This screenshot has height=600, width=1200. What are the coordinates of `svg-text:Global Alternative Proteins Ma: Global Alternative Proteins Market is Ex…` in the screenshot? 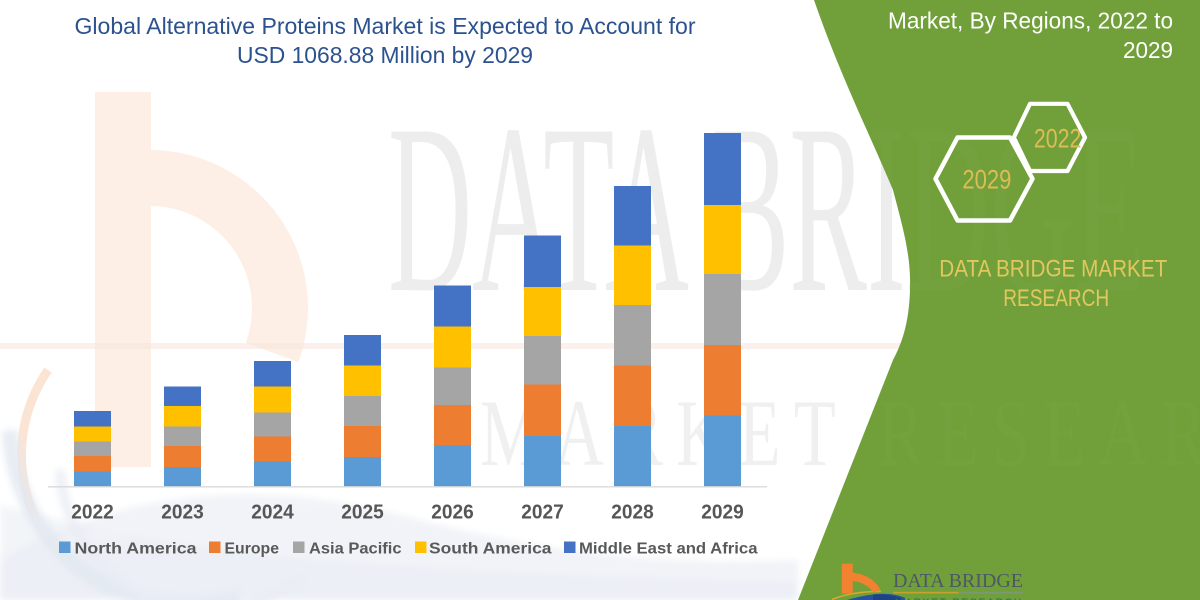 It's located at (385, 26).